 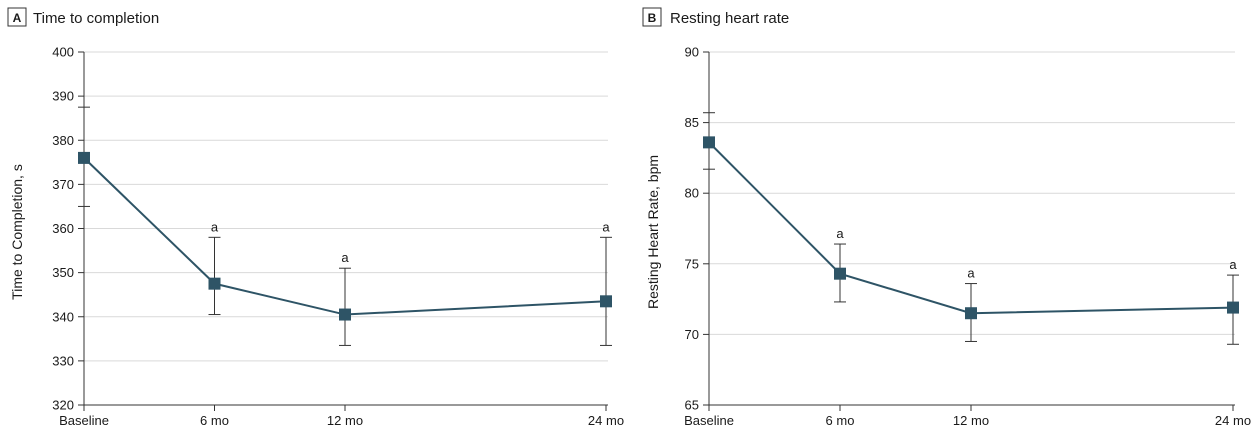 What do you see at coordinates (692, 52) in the screenshot?
I see `y-tick-label: 90` at bounding box center [692, 52].